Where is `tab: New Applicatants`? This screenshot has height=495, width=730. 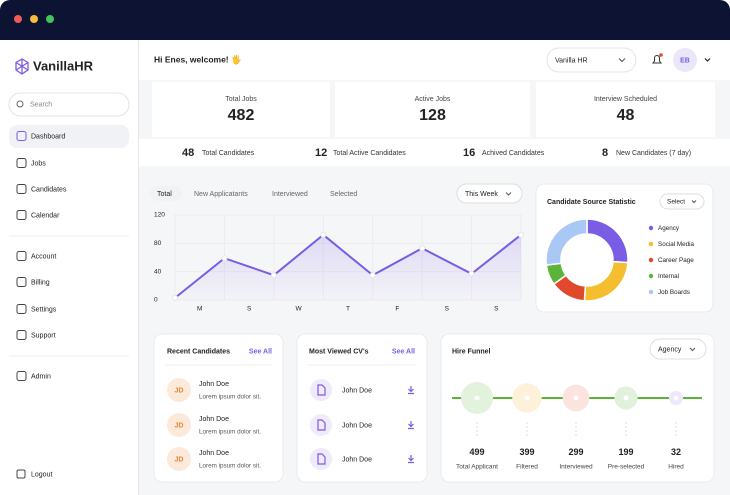
tab: New Applicatants is located at coordinates (221, 194).